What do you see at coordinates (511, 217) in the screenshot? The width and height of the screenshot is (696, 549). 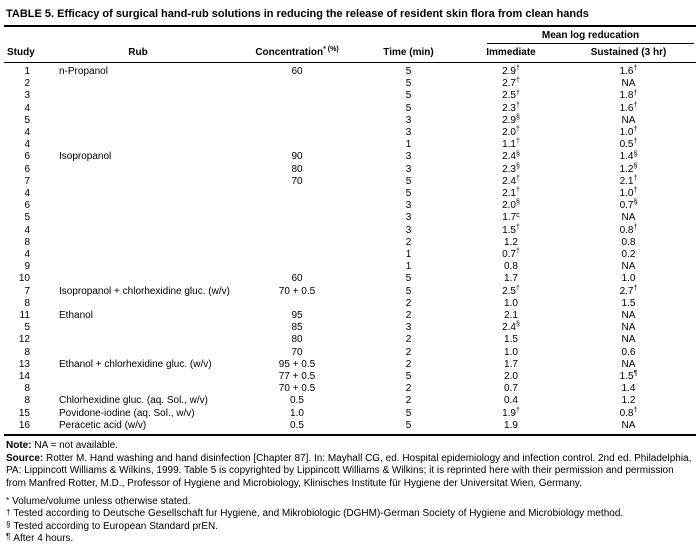 I see `cell-immediate: 1.7c` at bounding box center [511, 217].